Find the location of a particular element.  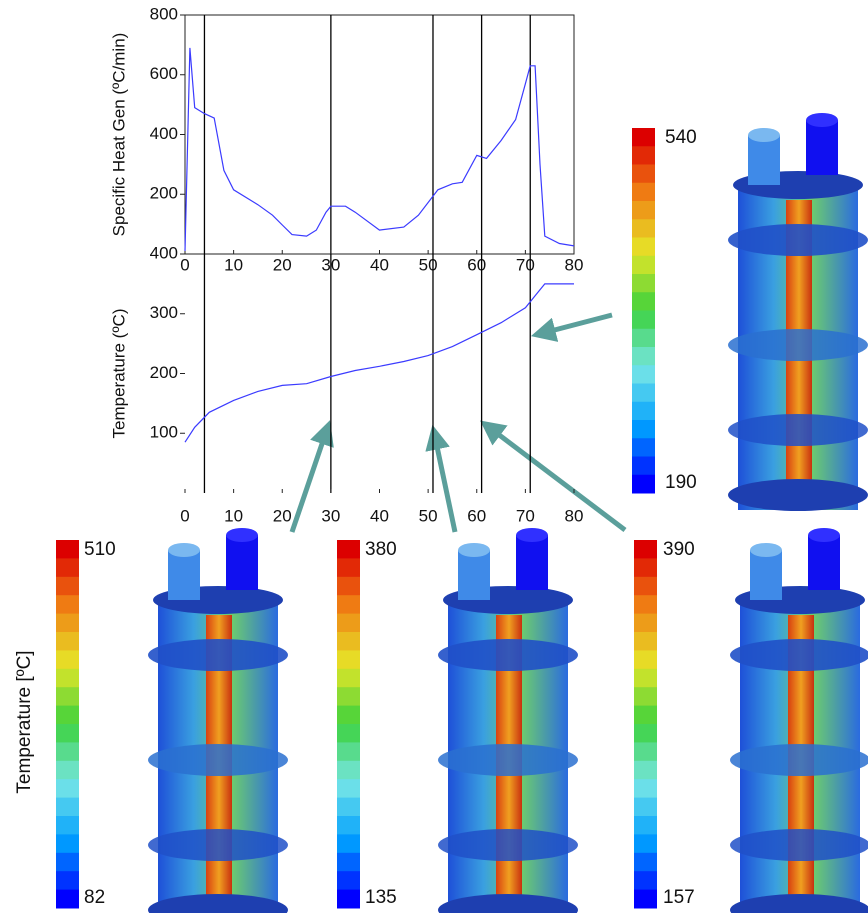

plot-frame is located at coordinates (379, 134).